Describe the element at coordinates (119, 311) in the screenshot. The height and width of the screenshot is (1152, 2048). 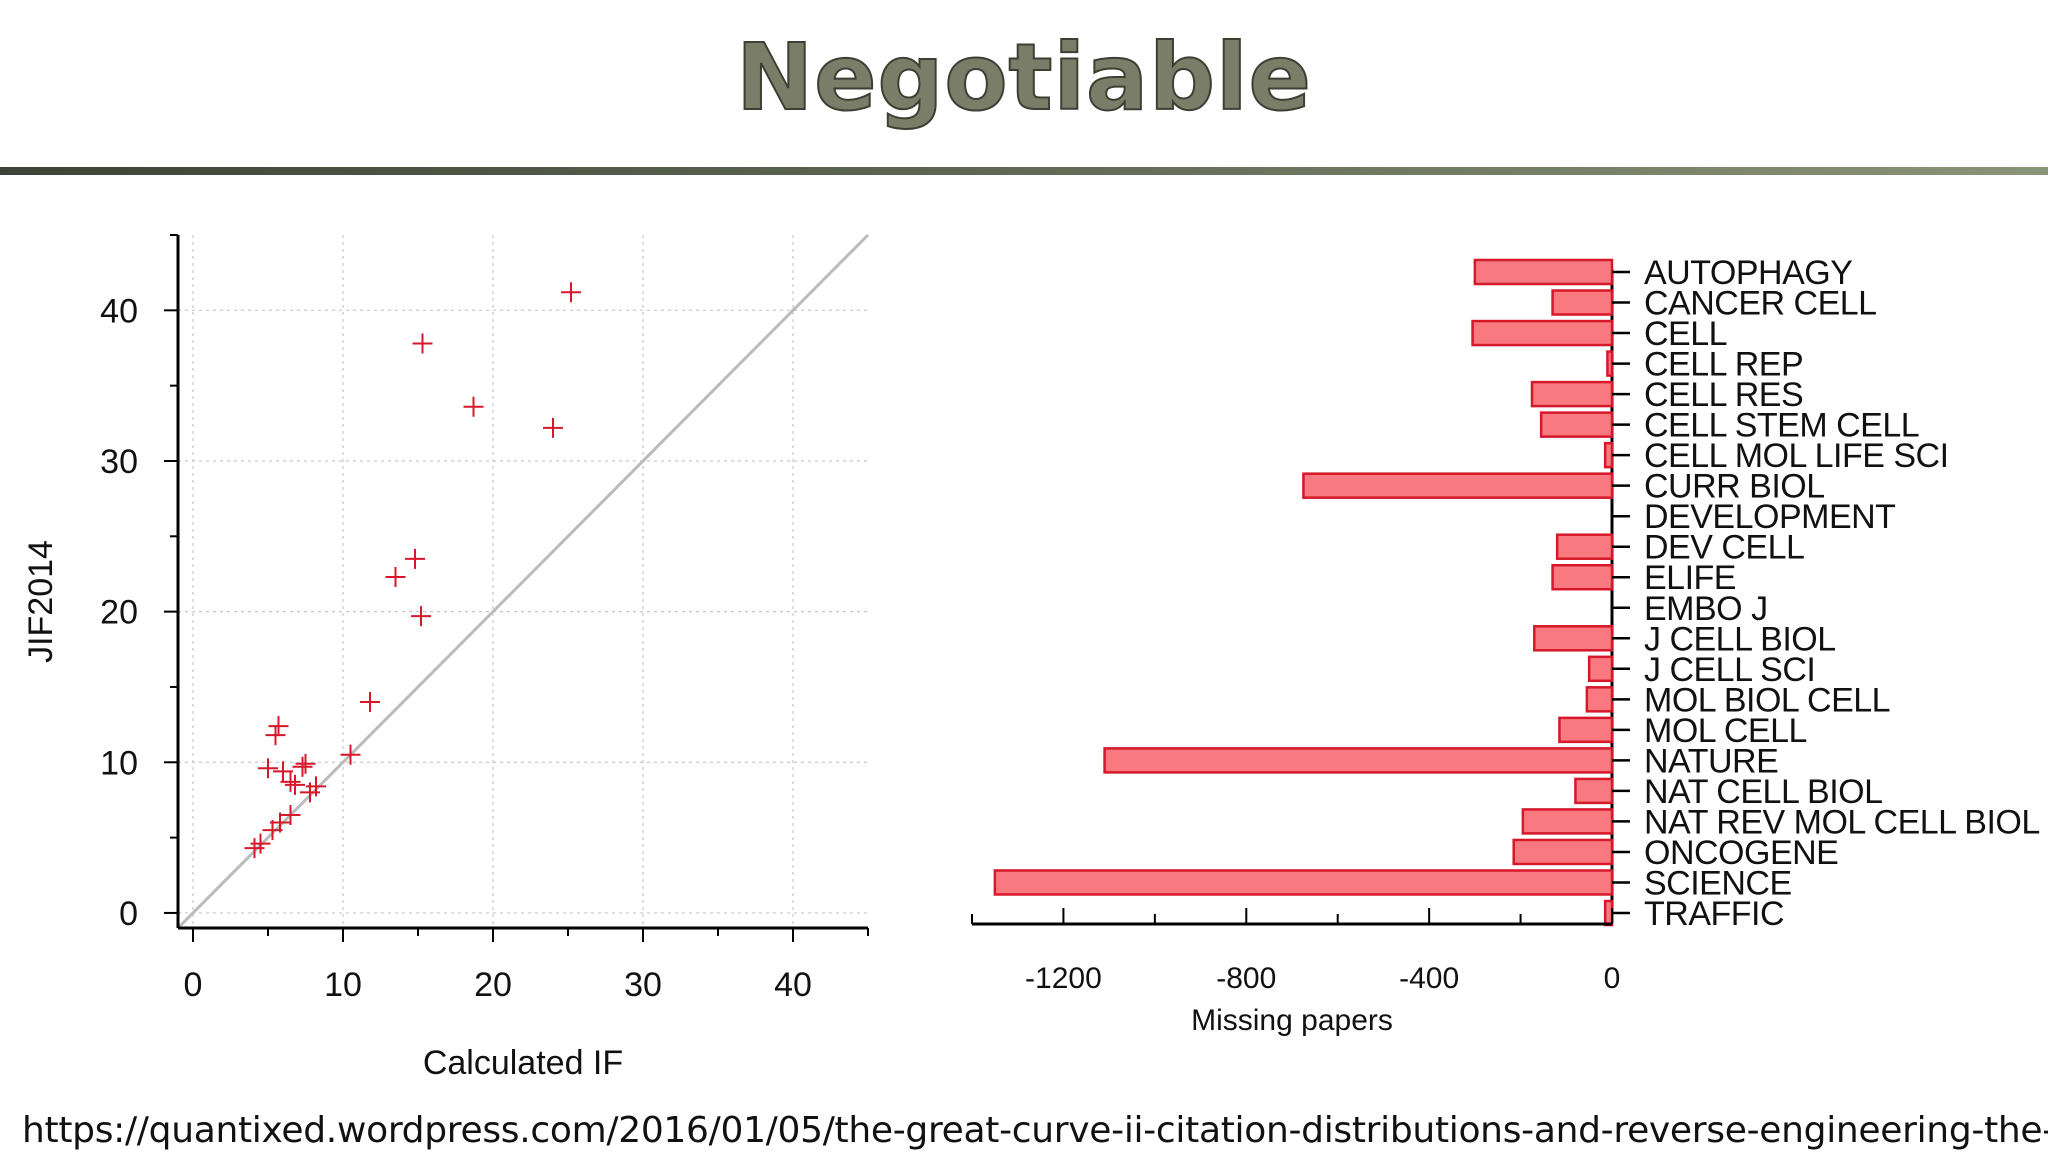
I see `scatter-y-tick-label: 40` at that location.